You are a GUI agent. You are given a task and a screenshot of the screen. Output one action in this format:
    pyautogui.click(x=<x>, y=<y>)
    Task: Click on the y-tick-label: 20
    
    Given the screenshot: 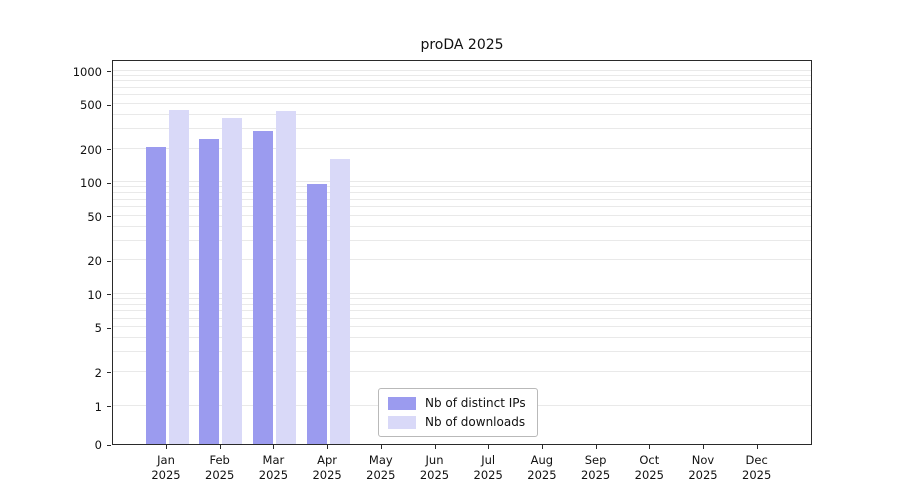 What is the action you would take?
    pyautogui.click(x=94, y=261)
    